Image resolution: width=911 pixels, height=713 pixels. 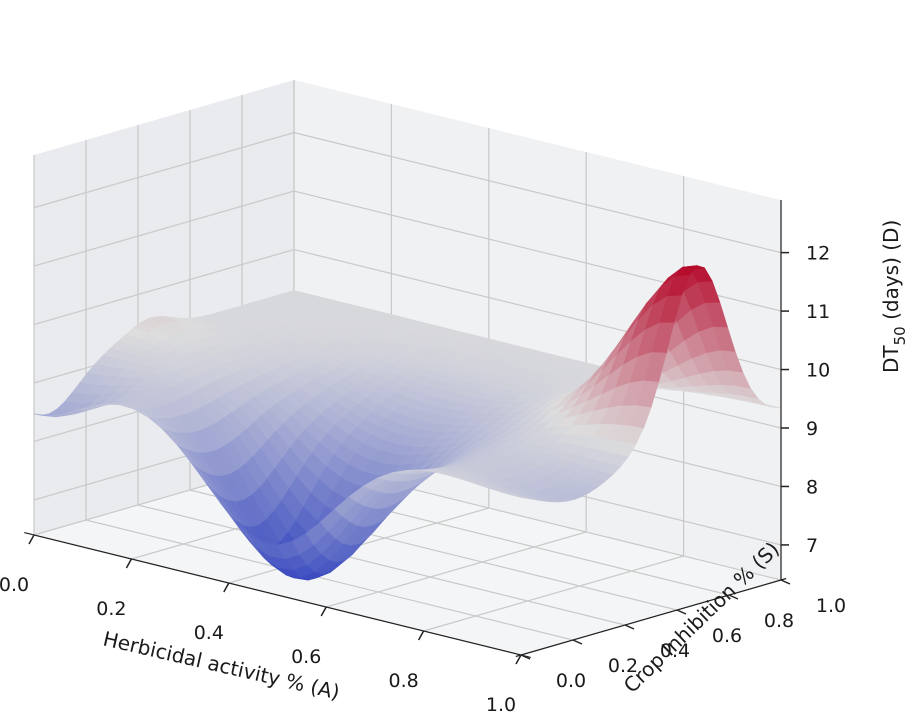 I want to click on z-tick-label: 8, so click(x=812, y=487).